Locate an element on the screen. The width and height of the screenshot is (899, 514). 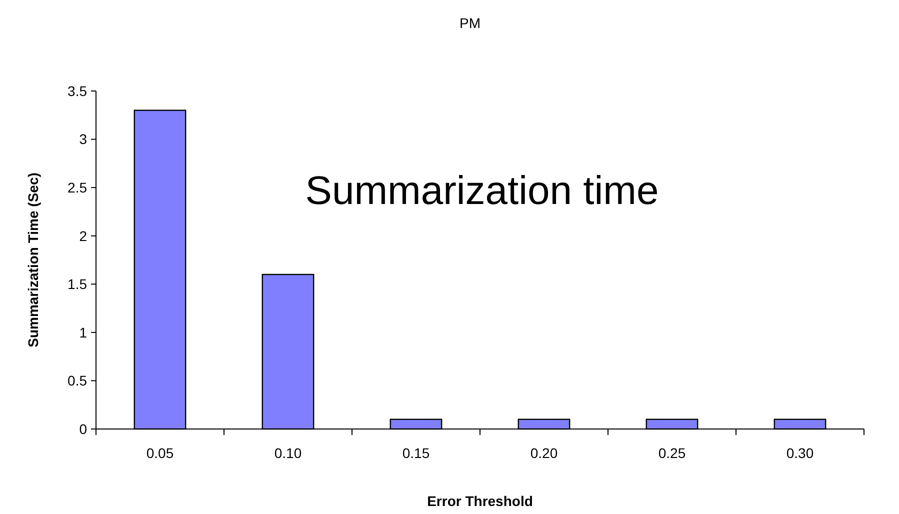
x-tick-label: 0.15 is located at coordinates (416, 453).